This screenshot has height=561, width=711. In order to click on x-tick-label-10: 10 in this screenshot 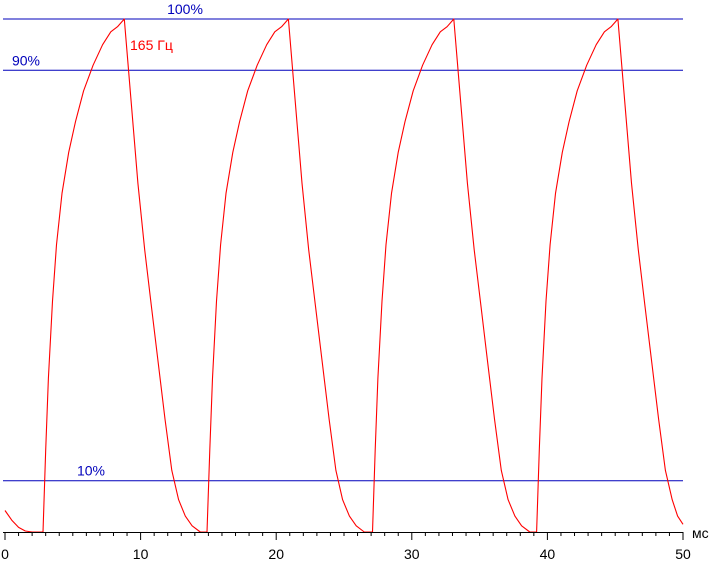, I will do `click(141, 553)`.